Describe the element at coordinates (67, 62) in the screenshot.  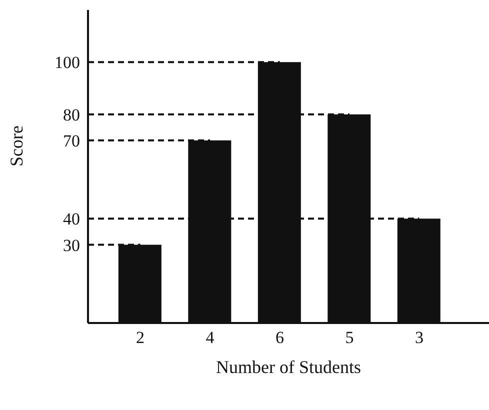
I see `y-tick-label: 100` at that location.